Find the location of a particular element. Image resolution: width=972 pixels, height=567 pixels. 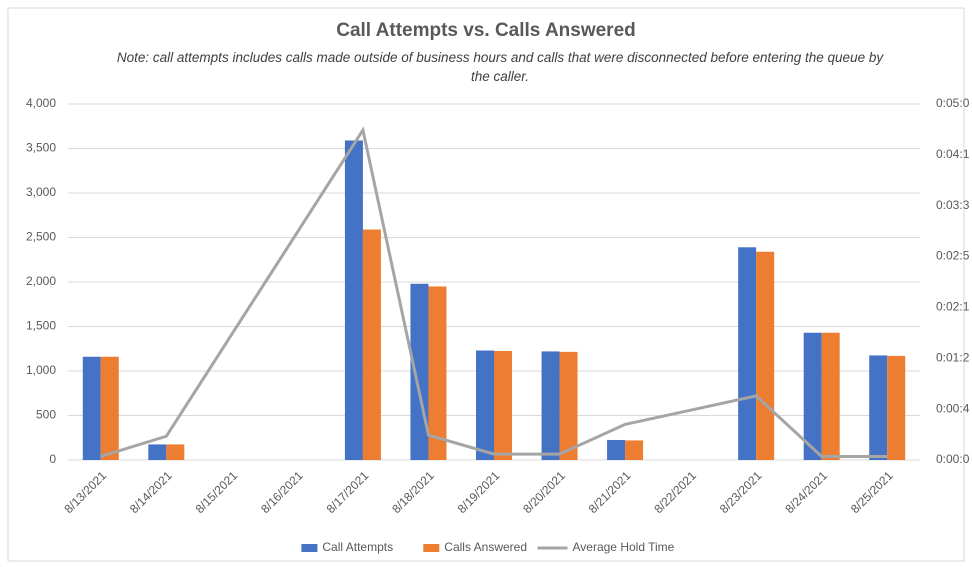

y2-tick-label: 0:02:1 is located at coordinates (953, 307).